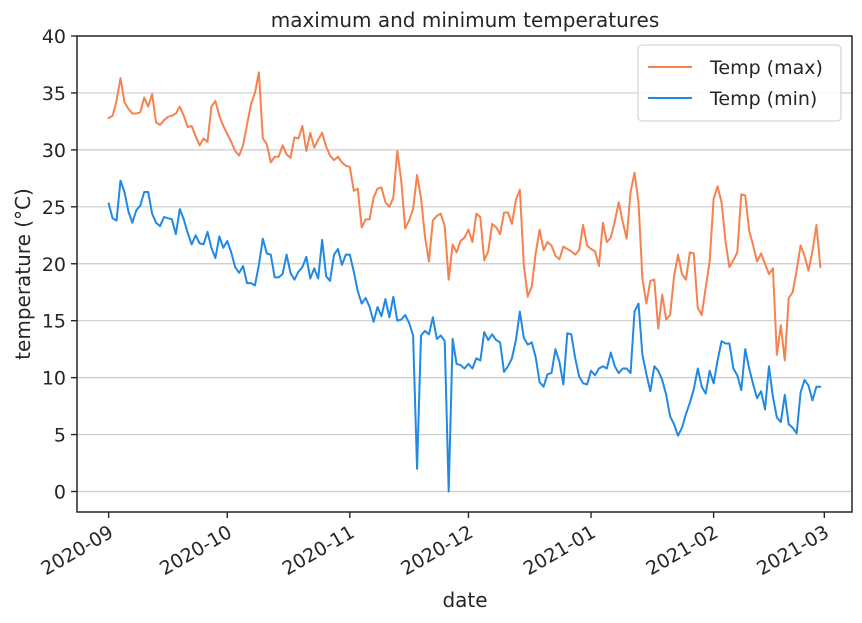 The image size is (862, 623). What do you see at coordinates (60, 493) in the screenshot?
I see `y-tick-label: 0` at bounding box center [60, 493].